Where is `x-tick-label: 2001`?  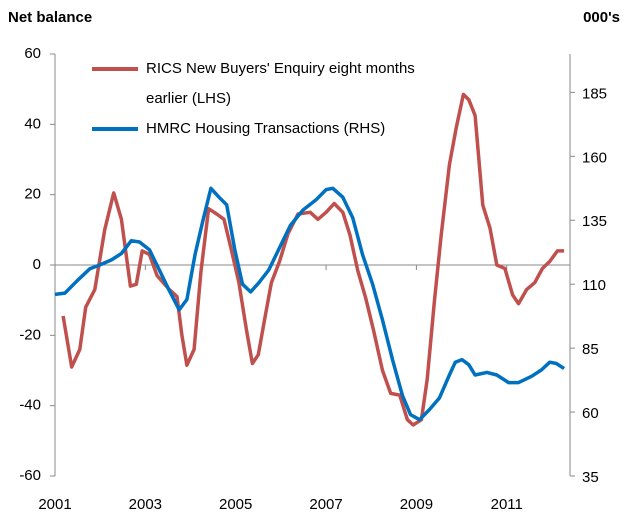 x-tick-label: 2001 is located at coordinates (54, 504).